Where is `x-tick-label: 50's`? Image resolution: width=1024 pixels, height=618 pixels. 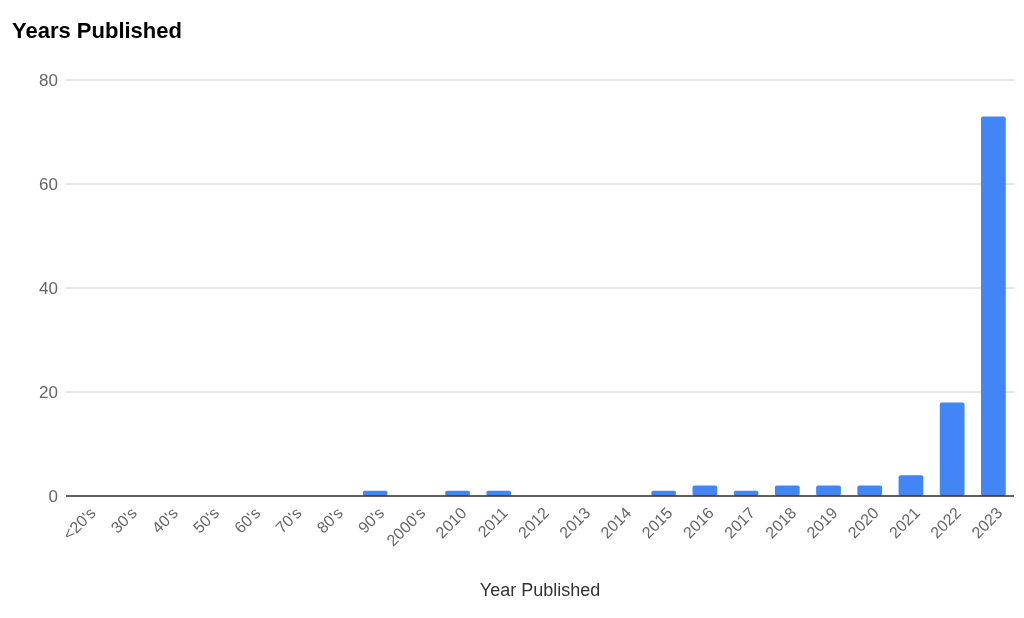 x-tick-label: 50's is located at coordinates (206, 520).